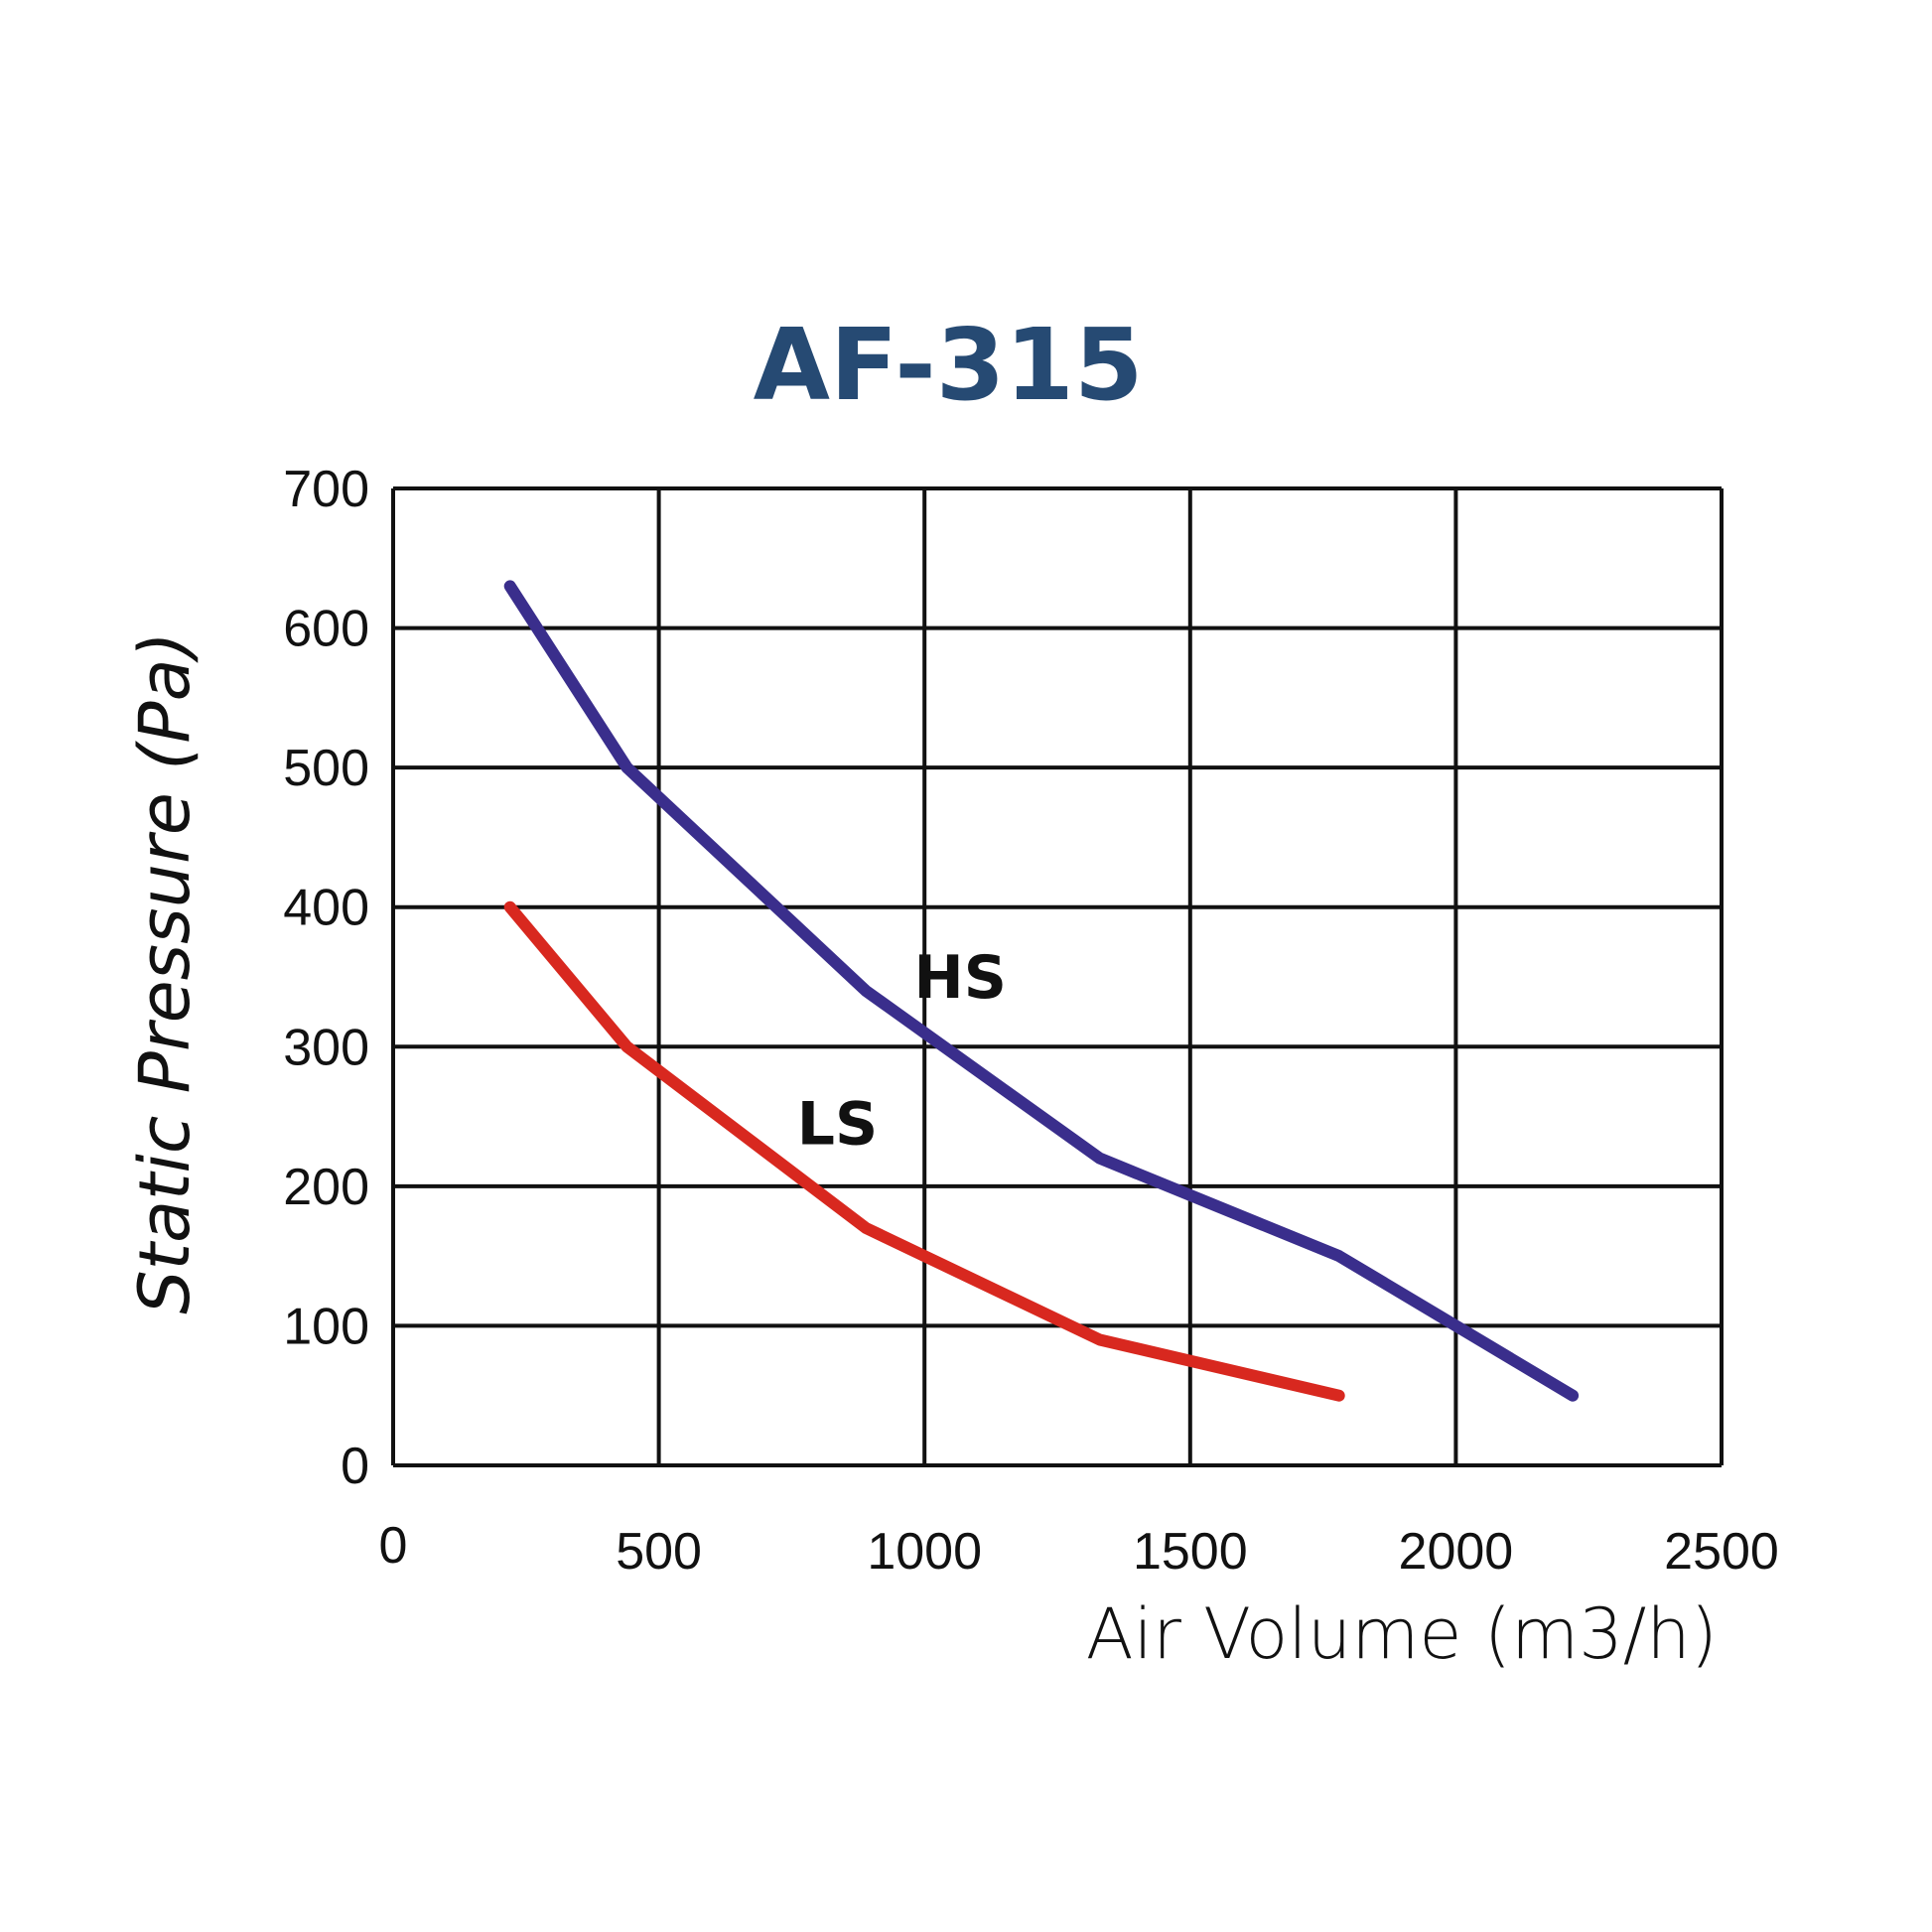 The image size is (1932, 1932). Describe the element at coordinates (1079, 1549) in the screenshot. I see `x-axis-ticks: 0 500 1000 1500 2000 2500` at that location.